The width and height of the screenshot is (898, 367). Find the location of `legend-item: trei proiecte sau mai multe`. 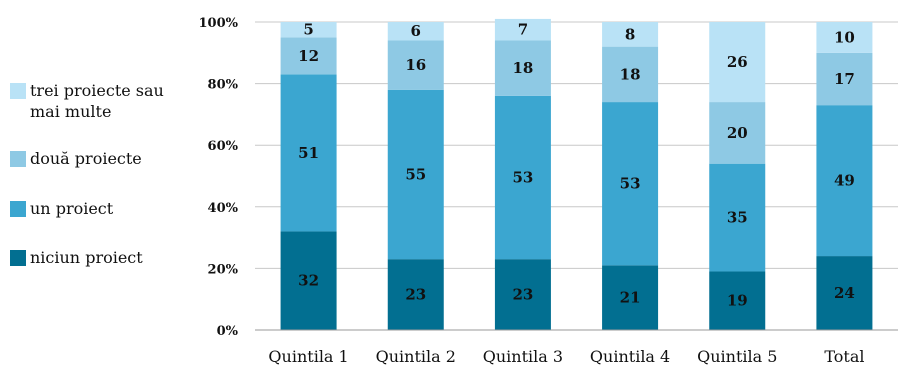

legend-item: trei proiecte sau mai multe is located at coordinates (97, 101).